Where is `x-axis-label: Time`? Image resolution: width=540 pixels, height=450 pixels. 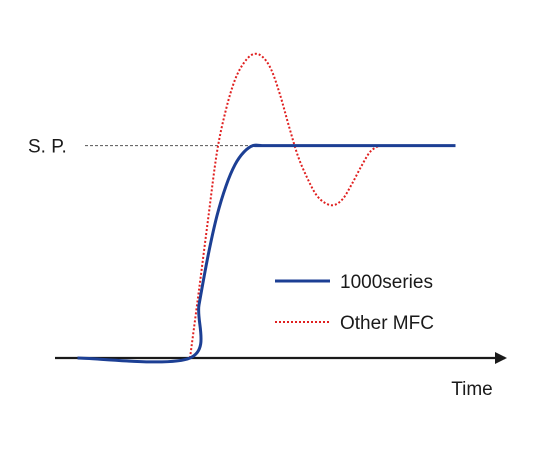
x-axis-label: Time is located at coordinates (472, 389).